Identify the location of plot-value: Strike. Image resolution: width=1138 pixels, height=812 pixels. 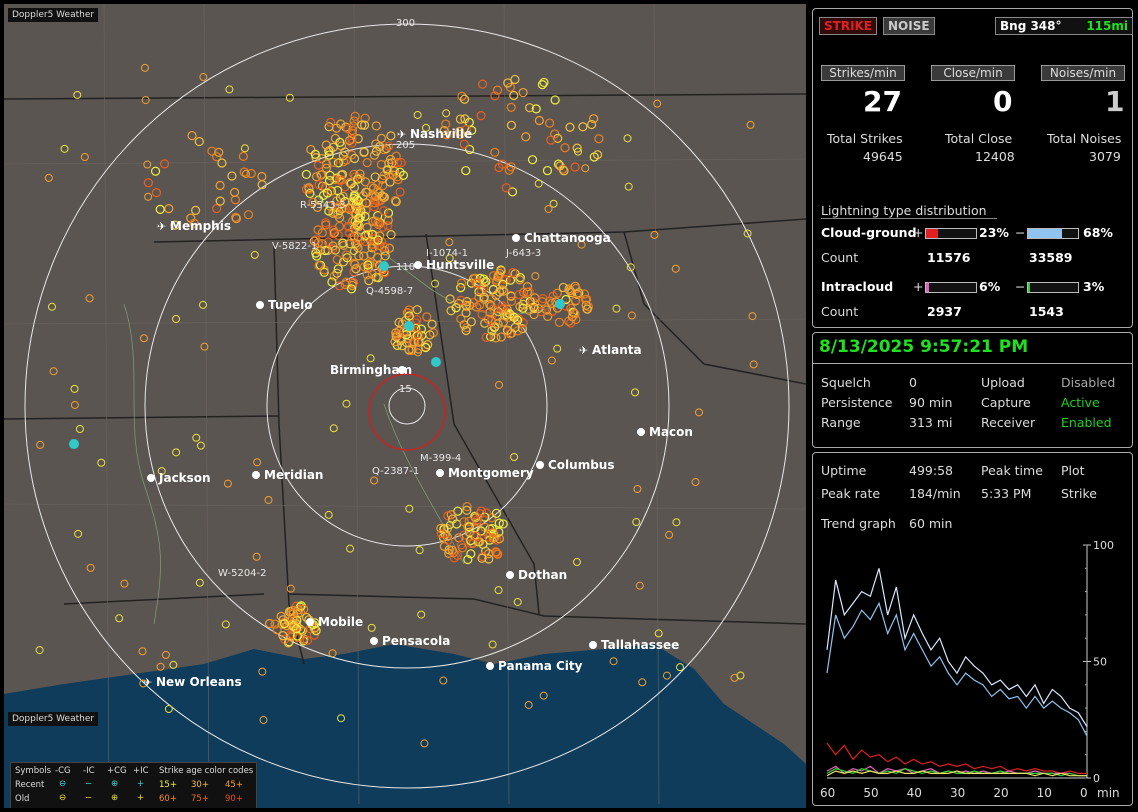
(1079, 493).